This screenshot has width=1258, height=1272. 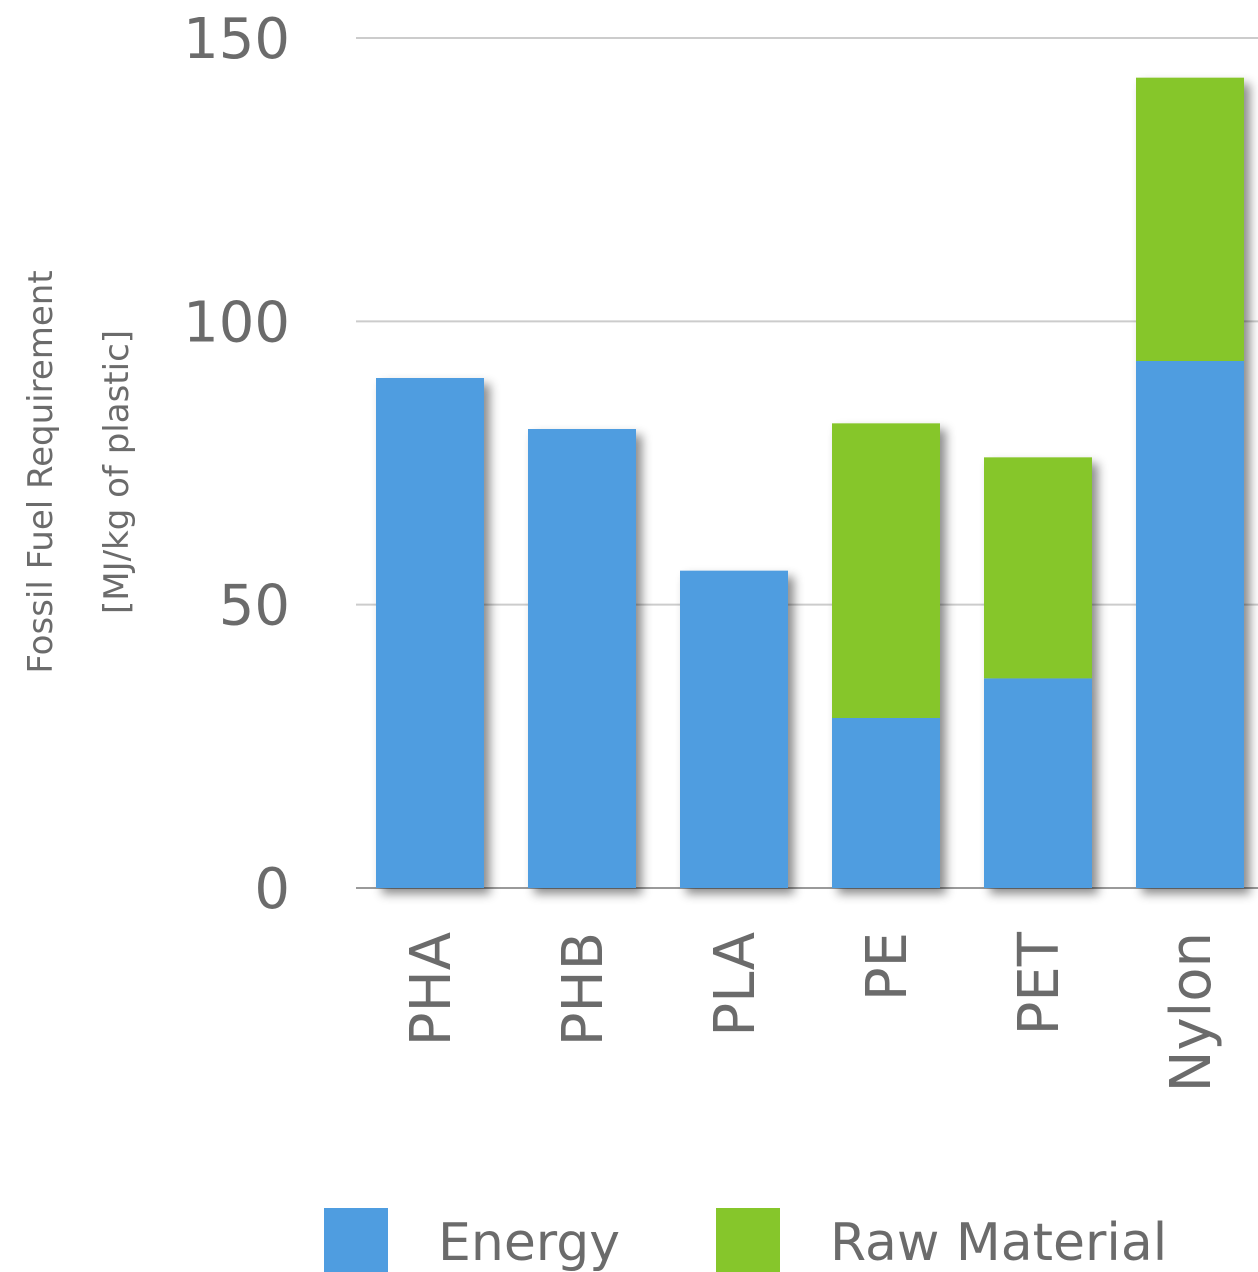 I want to click on legend-item-raw-material: Raw Material, so click(x=941, y=1240).